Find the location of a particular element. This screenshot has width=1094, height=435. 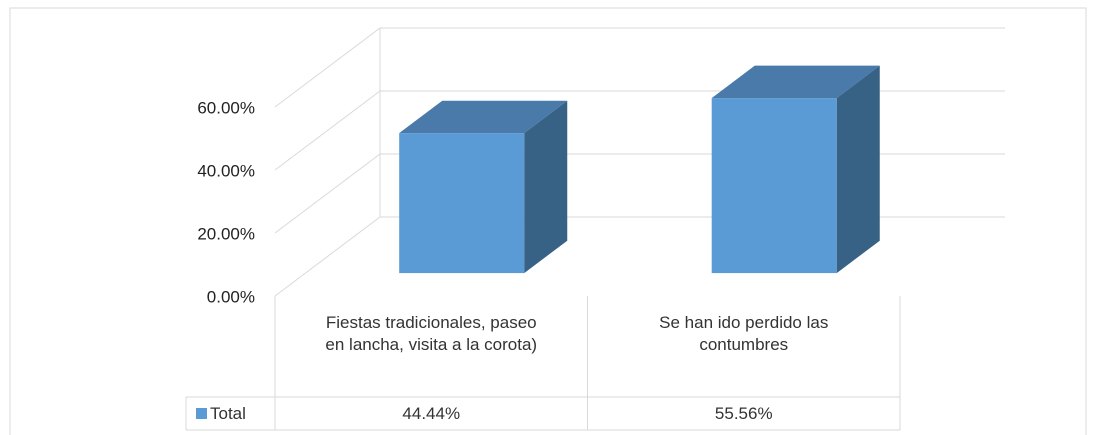

table-value: 55.56% is located at coordinates (743, 413).